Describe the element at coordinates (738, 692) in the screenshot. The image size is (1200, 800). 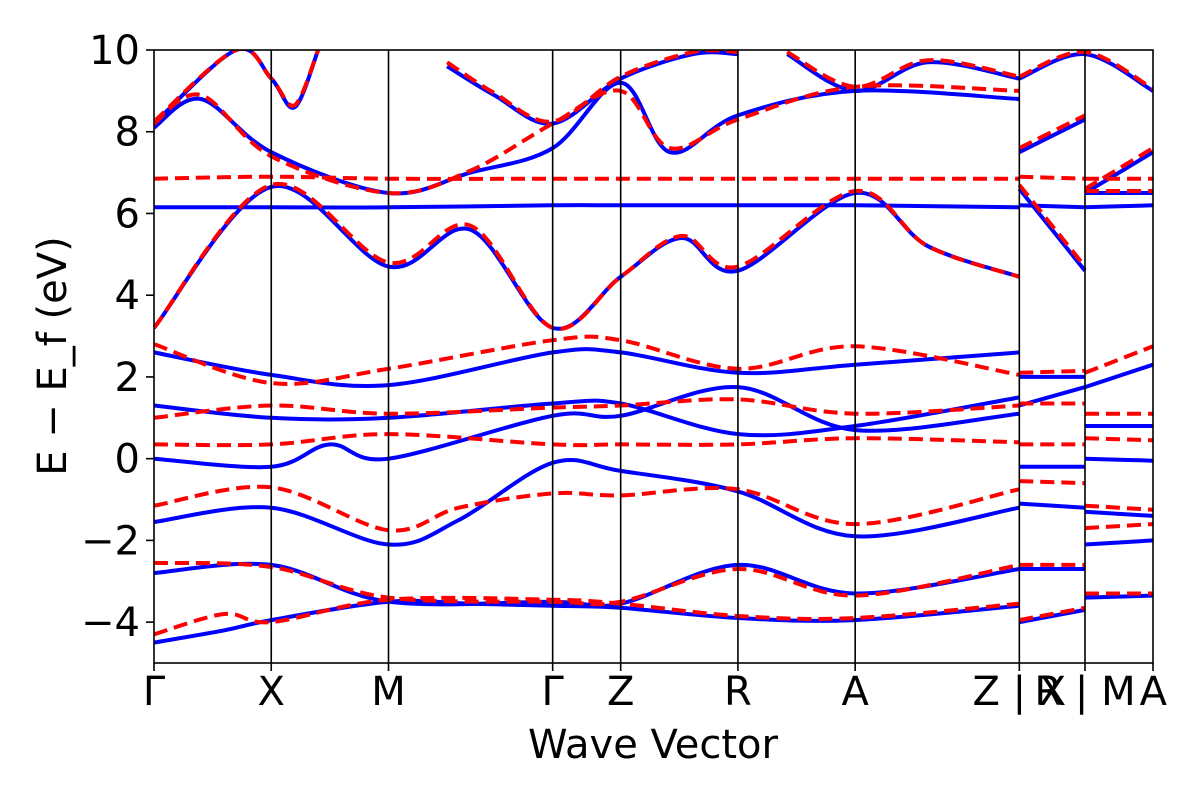
I see `x-tick-label: R` at that location.